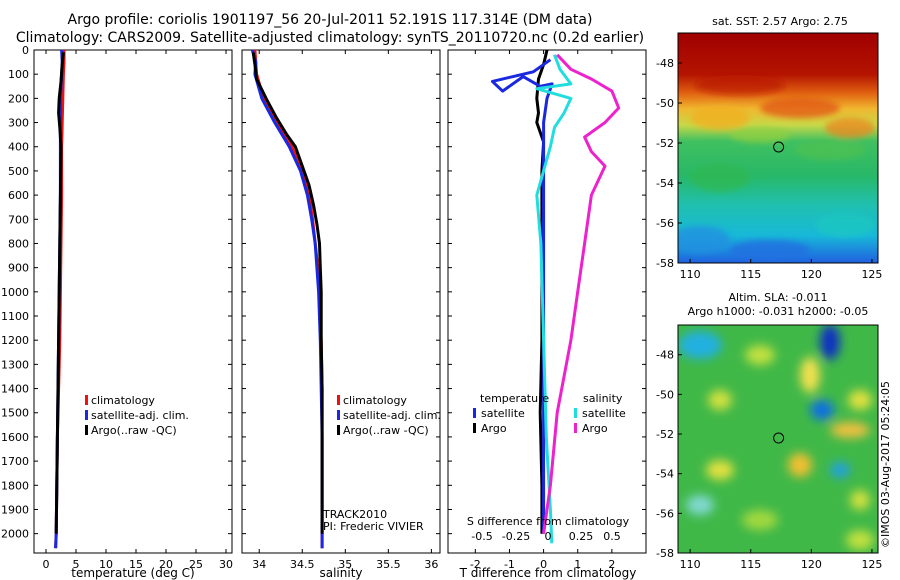 The width and height of the screenshot is (900, 580). I want to click on salinity-xlabel: salinity, so click(340, 573).